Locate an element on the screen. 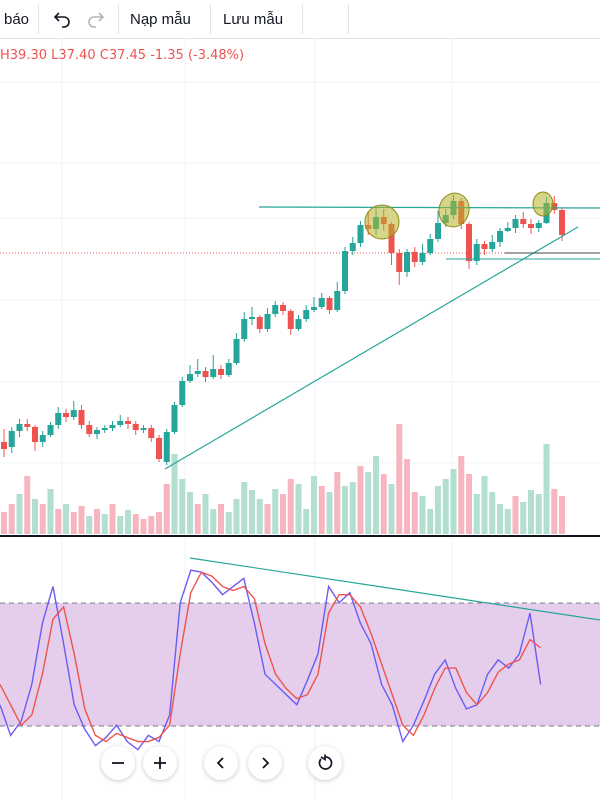  alerts-button: báo is located at coordinates (16, 19).